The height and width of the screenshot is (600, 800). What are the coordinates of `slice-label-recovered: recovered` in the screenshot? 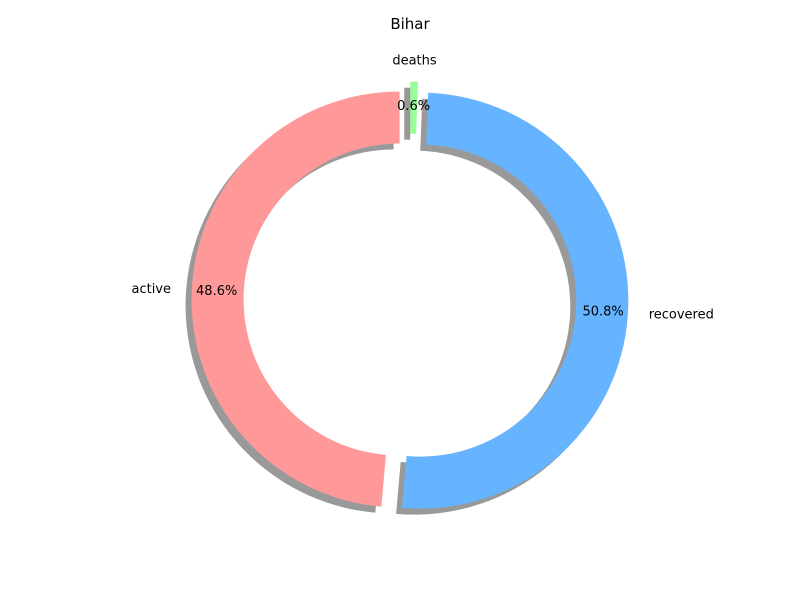 It's located at (681, 315).